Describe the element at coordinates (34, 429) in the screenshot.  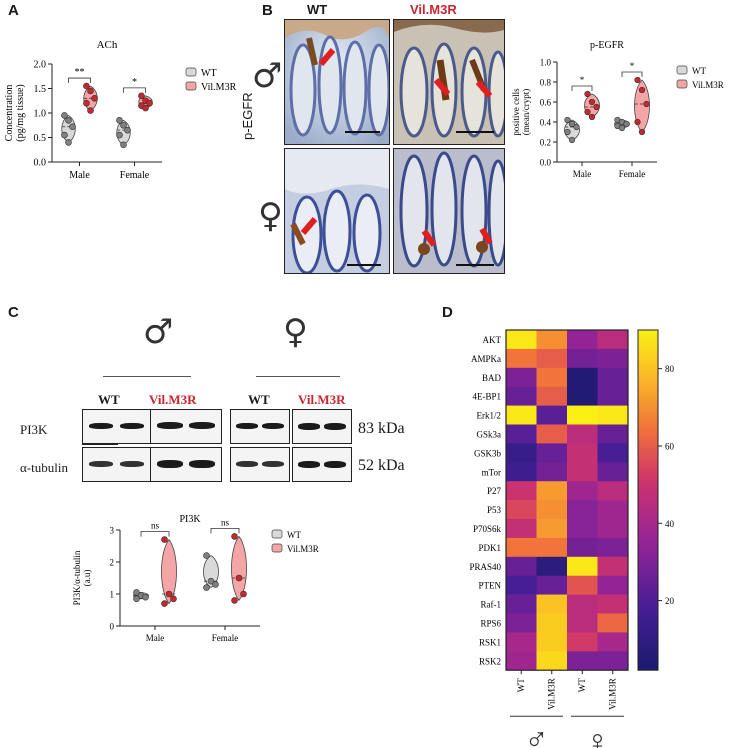
I see `blot-row-pi3k: PI3K` at that location.